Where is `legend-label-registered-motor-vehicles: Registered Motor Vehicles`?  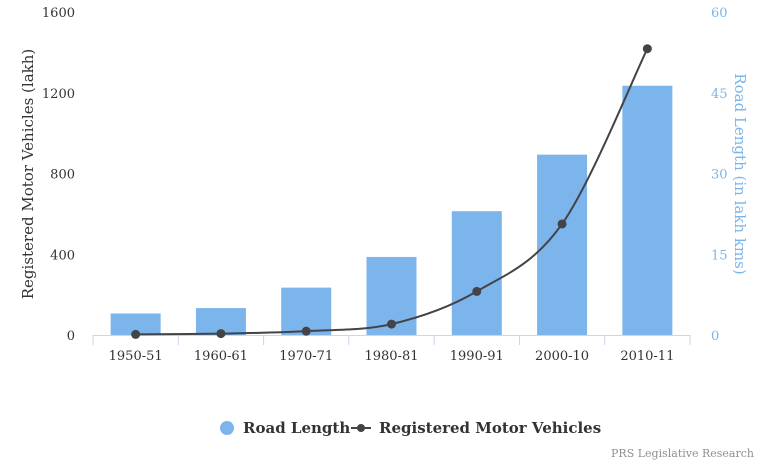 legend-label-registered-motor-vehicles: Registered Motor Vehicles is located at coordinates (490, 428).